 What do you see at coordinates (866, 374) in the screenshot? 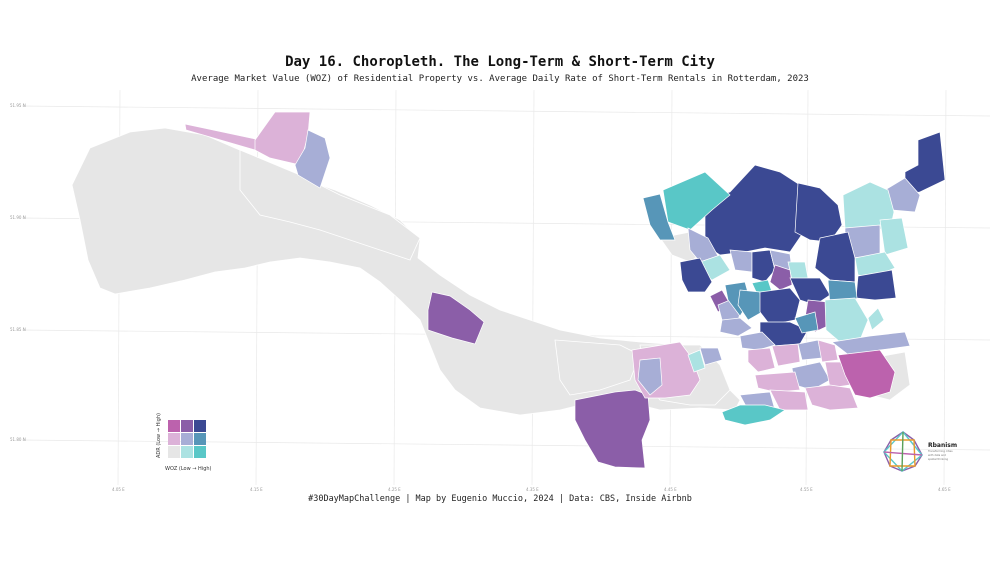
I see `neighbourhood-beverwaard` at bounding box center [866, 374].